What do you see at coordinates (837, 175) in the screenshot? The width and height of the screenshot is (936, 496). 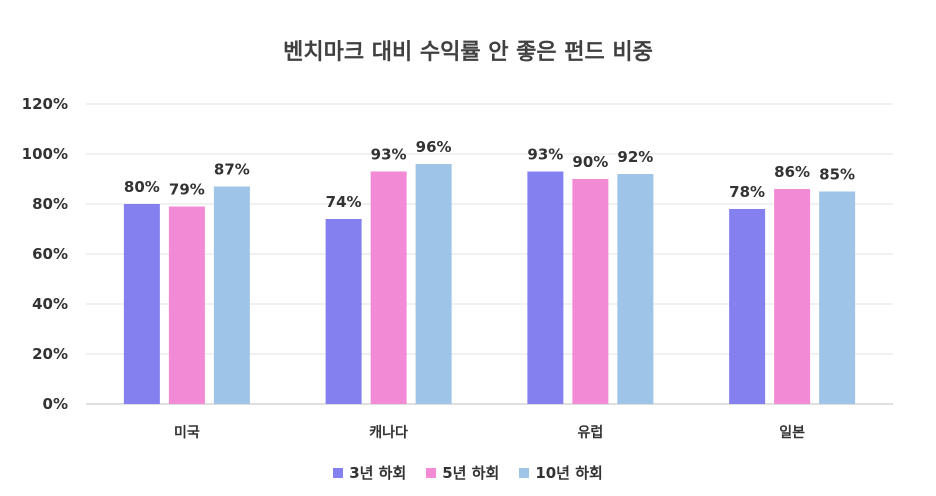 I see `data-label: 85%` at bounding box center [837, 175].